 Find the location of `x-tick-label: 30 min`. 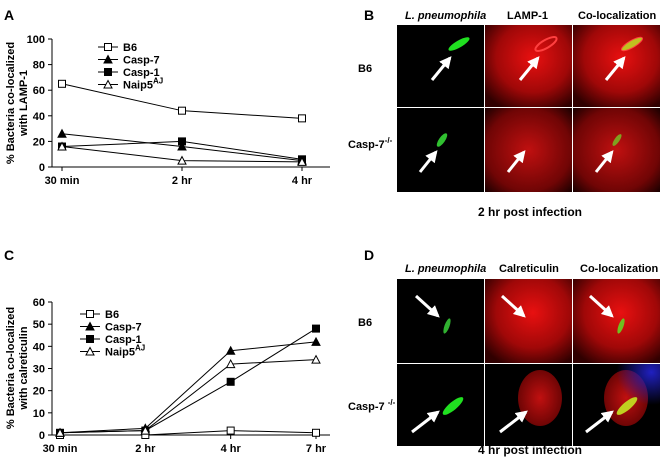

x-tick-label: 30 min is located at coordinates (62, 181).